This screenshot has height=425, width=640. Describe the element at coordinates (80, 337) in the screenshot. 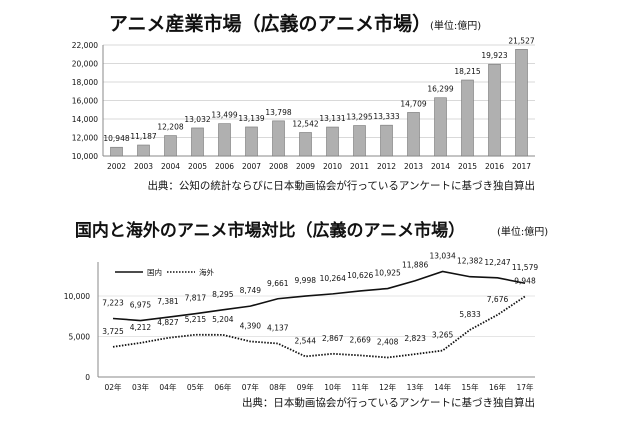

I see `chart2-ytick: 5,000` at that location.